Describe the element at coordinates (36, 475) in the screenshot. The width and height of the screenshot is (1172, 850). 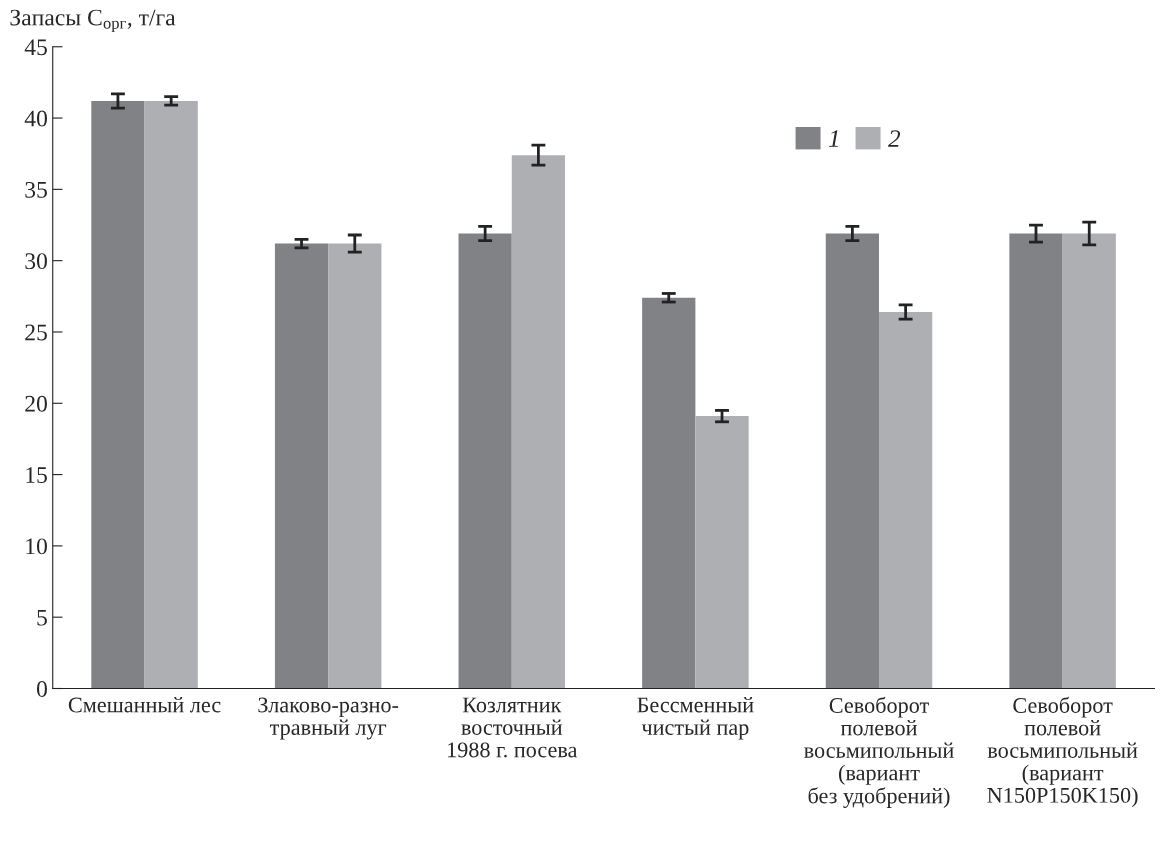
I see `y-tick-label: 15` at that location.